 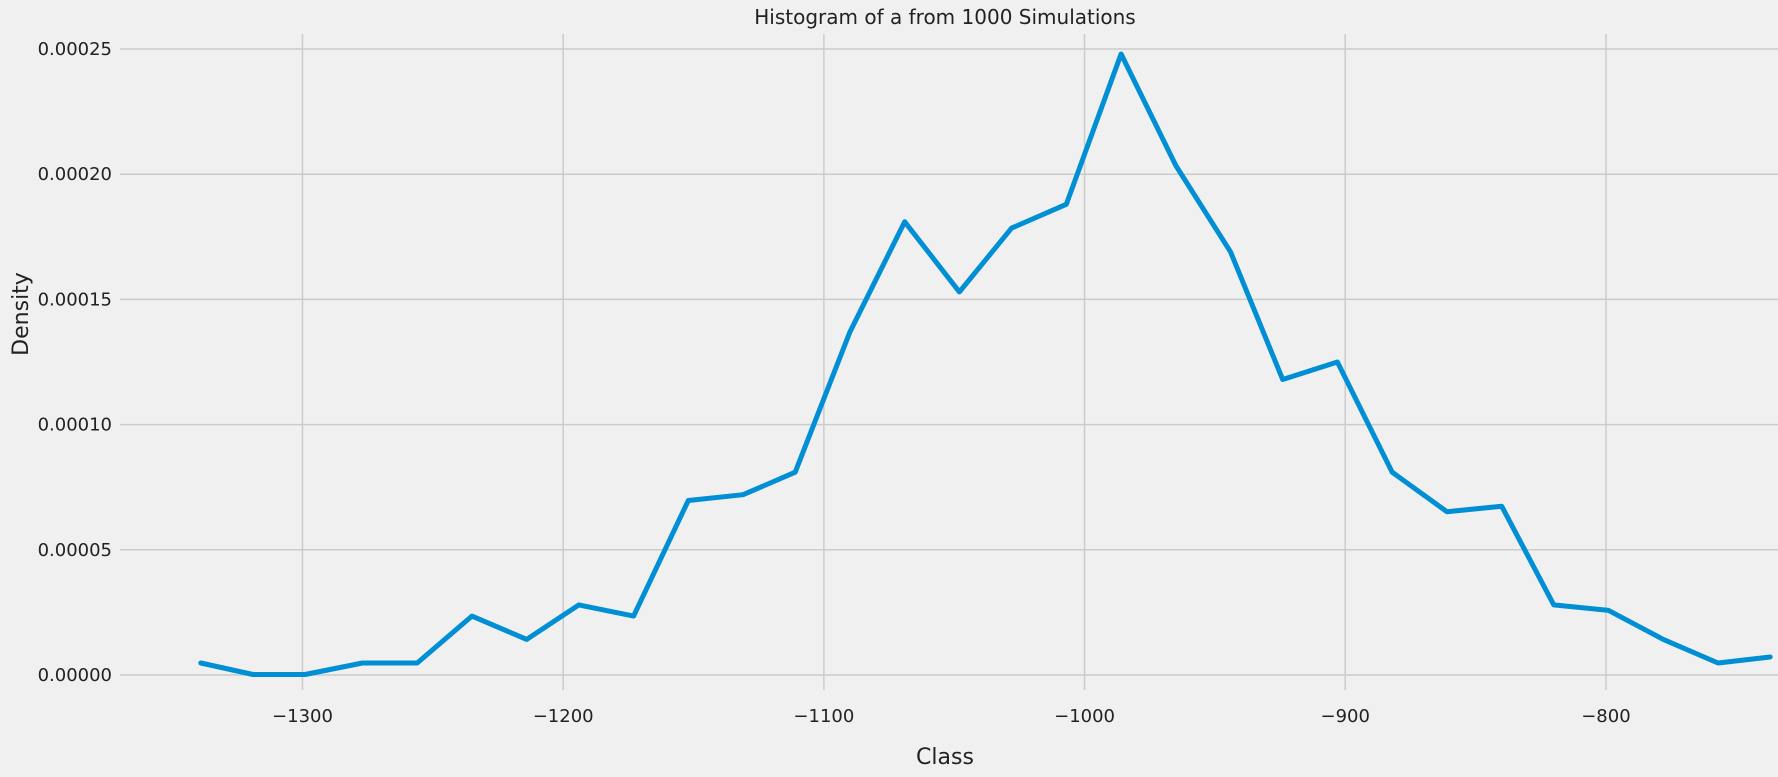 I want to click on x-axis-label: Class, so click(x=945, y=757).